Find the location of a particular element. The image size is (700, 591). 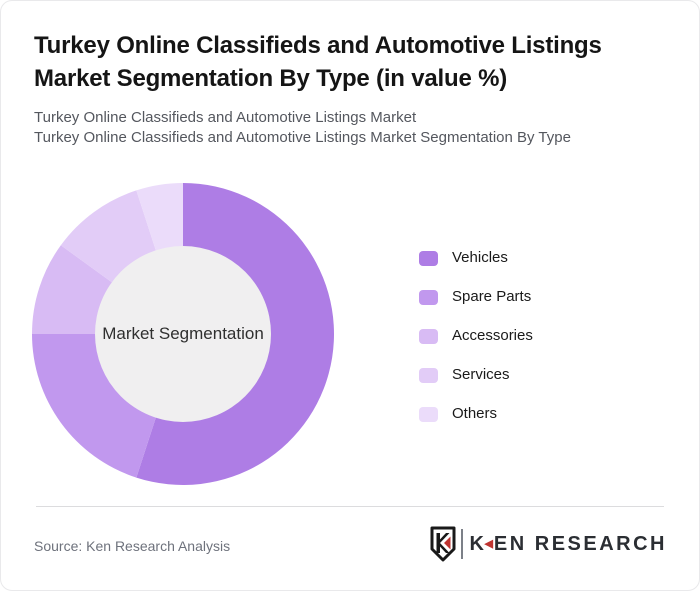

legend-swatch-services is located at coordinates (428, 375).